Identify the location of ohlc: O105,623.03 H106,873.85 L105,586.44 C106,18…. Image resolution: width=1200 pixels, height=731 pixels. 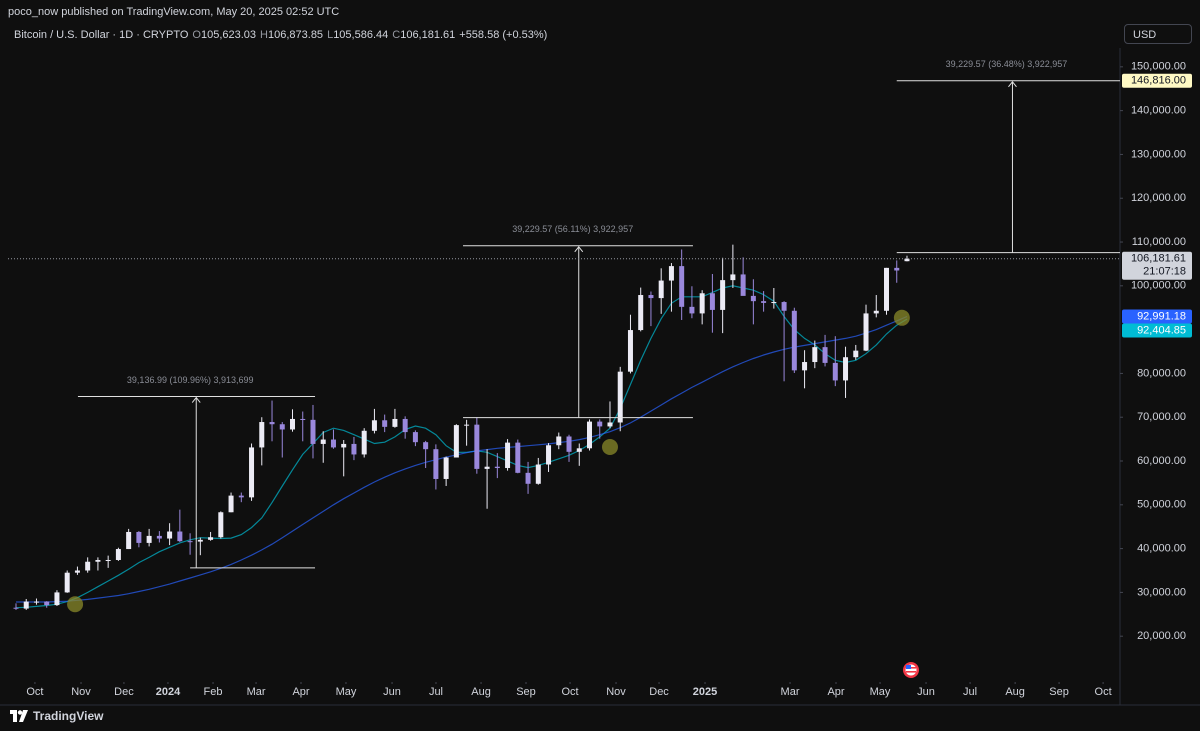
(323, 35).